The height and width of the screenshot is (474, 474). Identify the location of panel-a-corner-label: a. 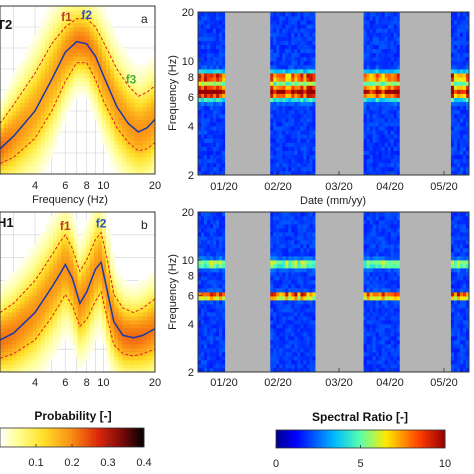
(144, 19).